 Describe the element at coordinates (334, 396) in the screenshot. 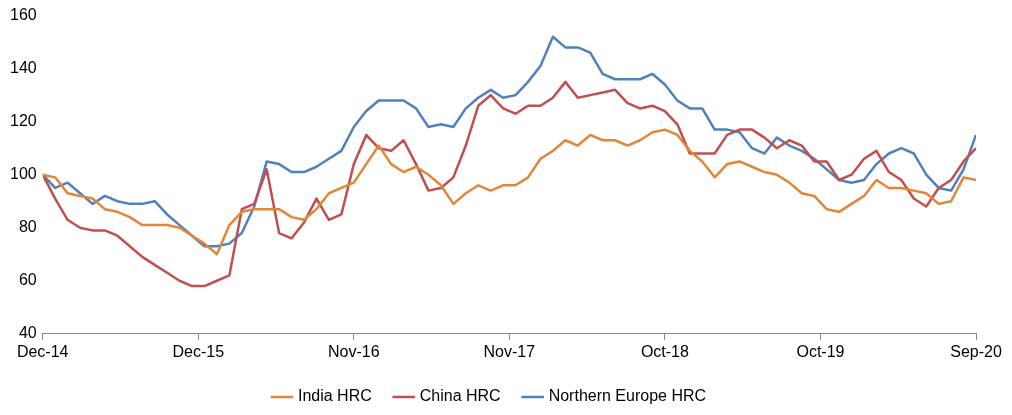

I see `legend-label: India HRC` at that location.